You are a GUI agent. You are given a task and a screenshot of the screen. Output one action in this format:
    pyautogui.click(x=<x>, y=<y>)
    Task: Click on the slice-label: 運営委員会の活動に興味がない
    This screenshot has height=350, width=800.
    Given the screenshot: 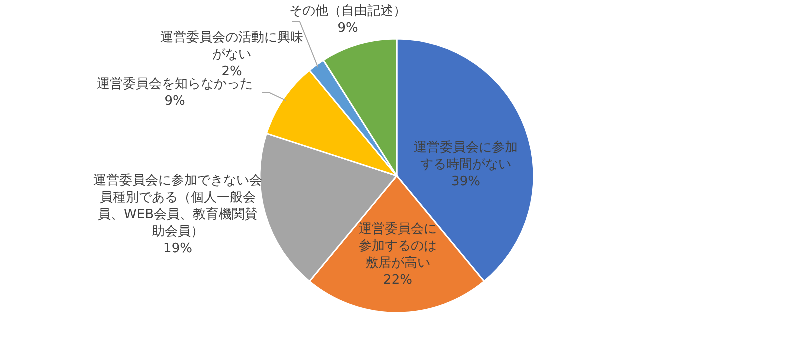 What is the action you would take?
    pyautogui.click(x=232, y=47)
    